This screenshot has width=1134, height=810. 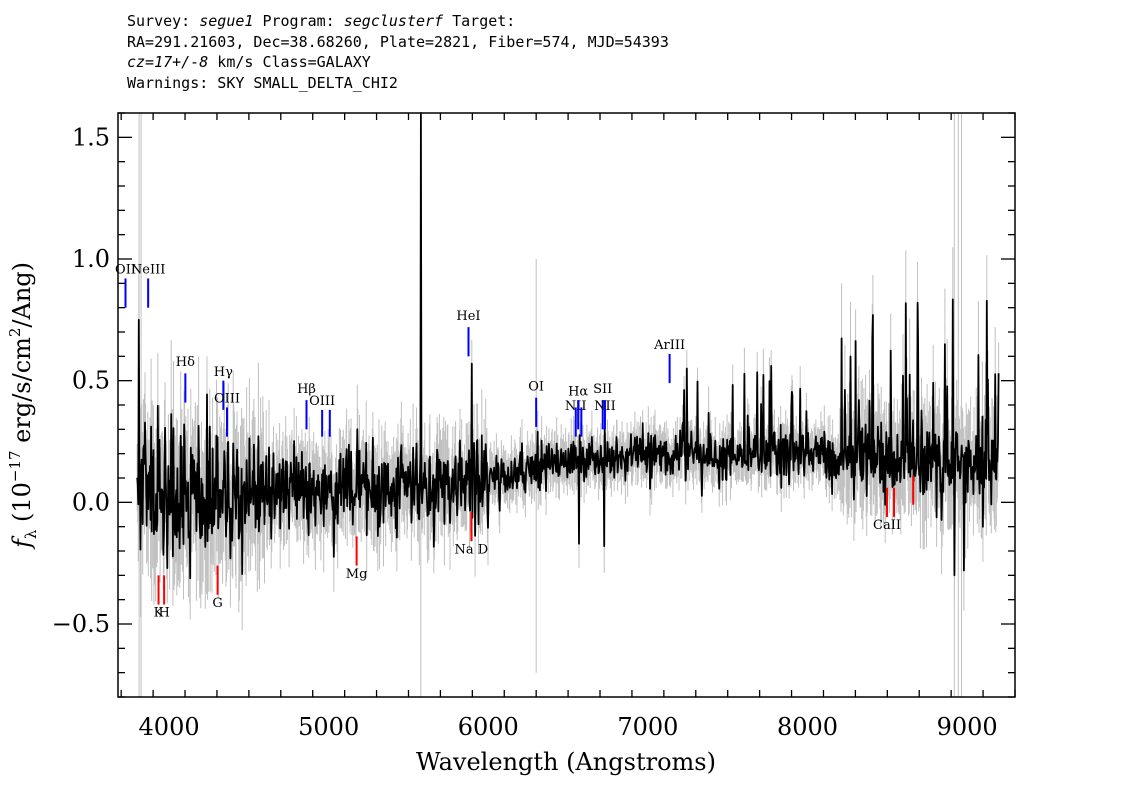 What do you see at coordinates (605, 406) in the screenshot?
I see `emission-line-label-14: NII` at bounding box center [605, 406].